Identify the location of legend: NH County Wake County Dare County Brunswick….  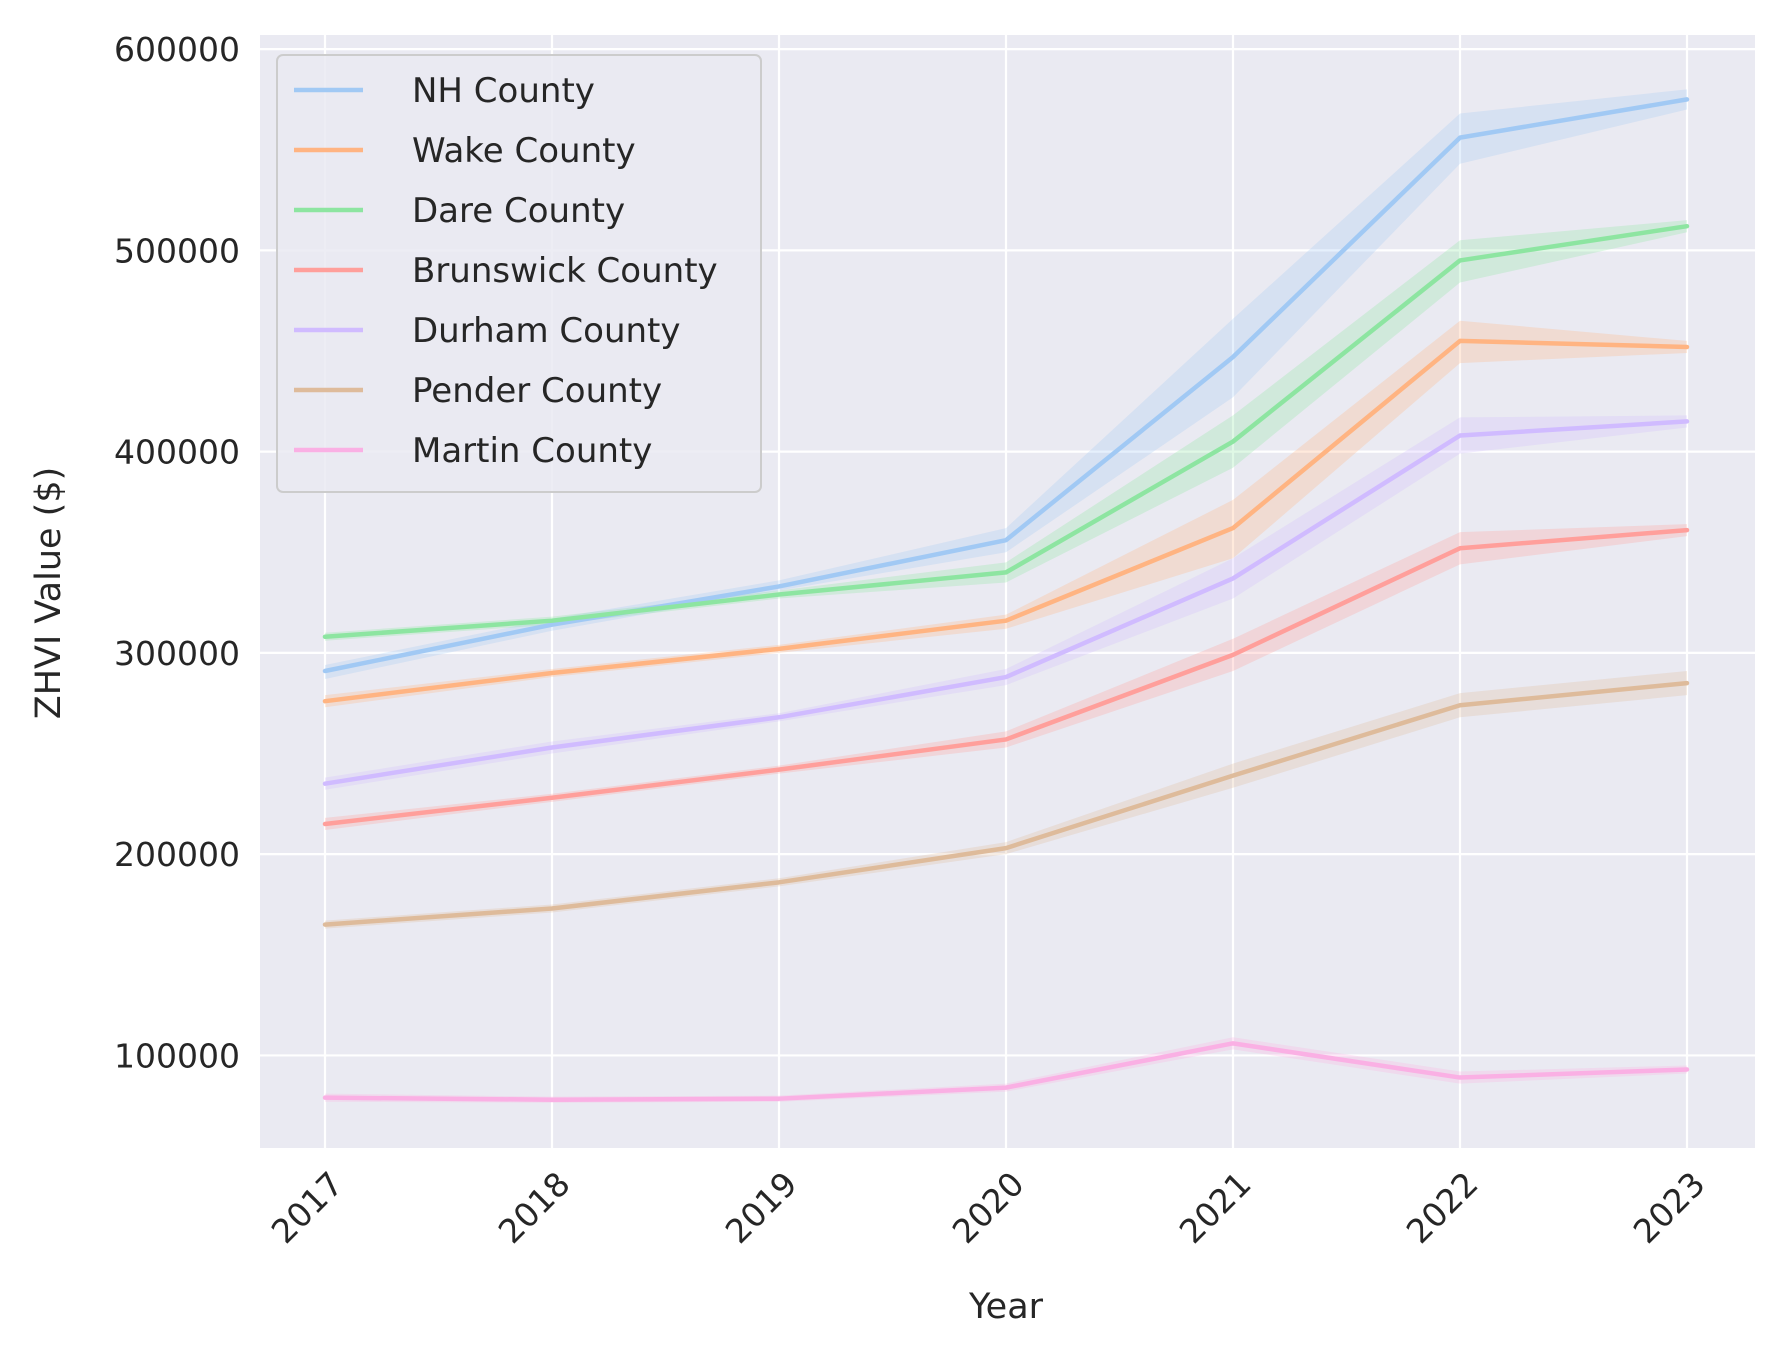
(519, 273).